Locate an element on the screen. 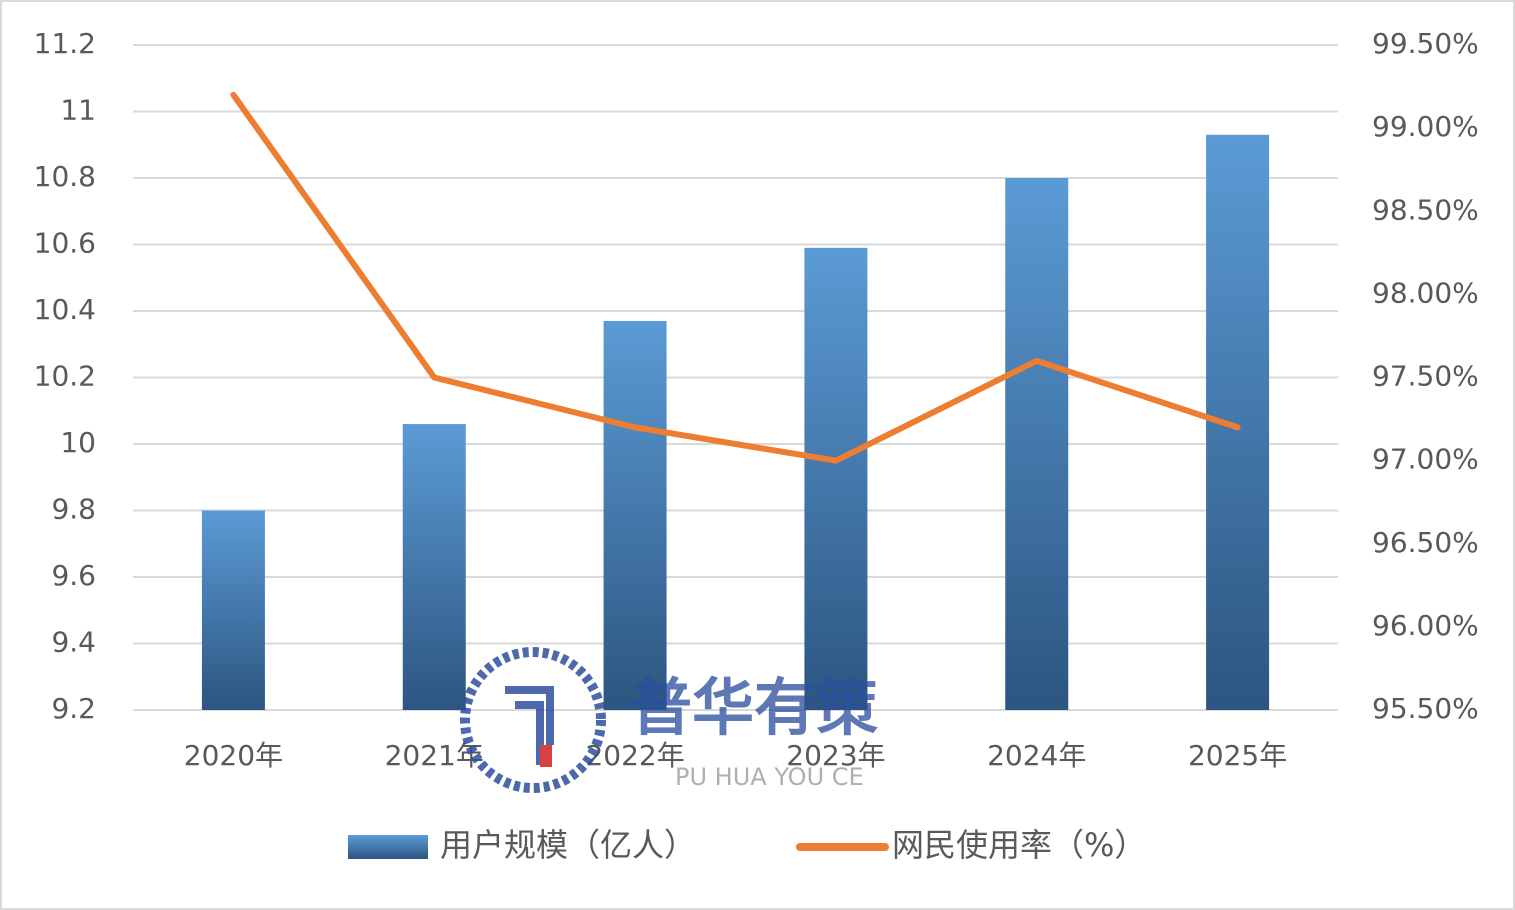 This screenshot has width=1515, height=910. y2-tick-label: 99.00% is located at coordinates (1425, 126).